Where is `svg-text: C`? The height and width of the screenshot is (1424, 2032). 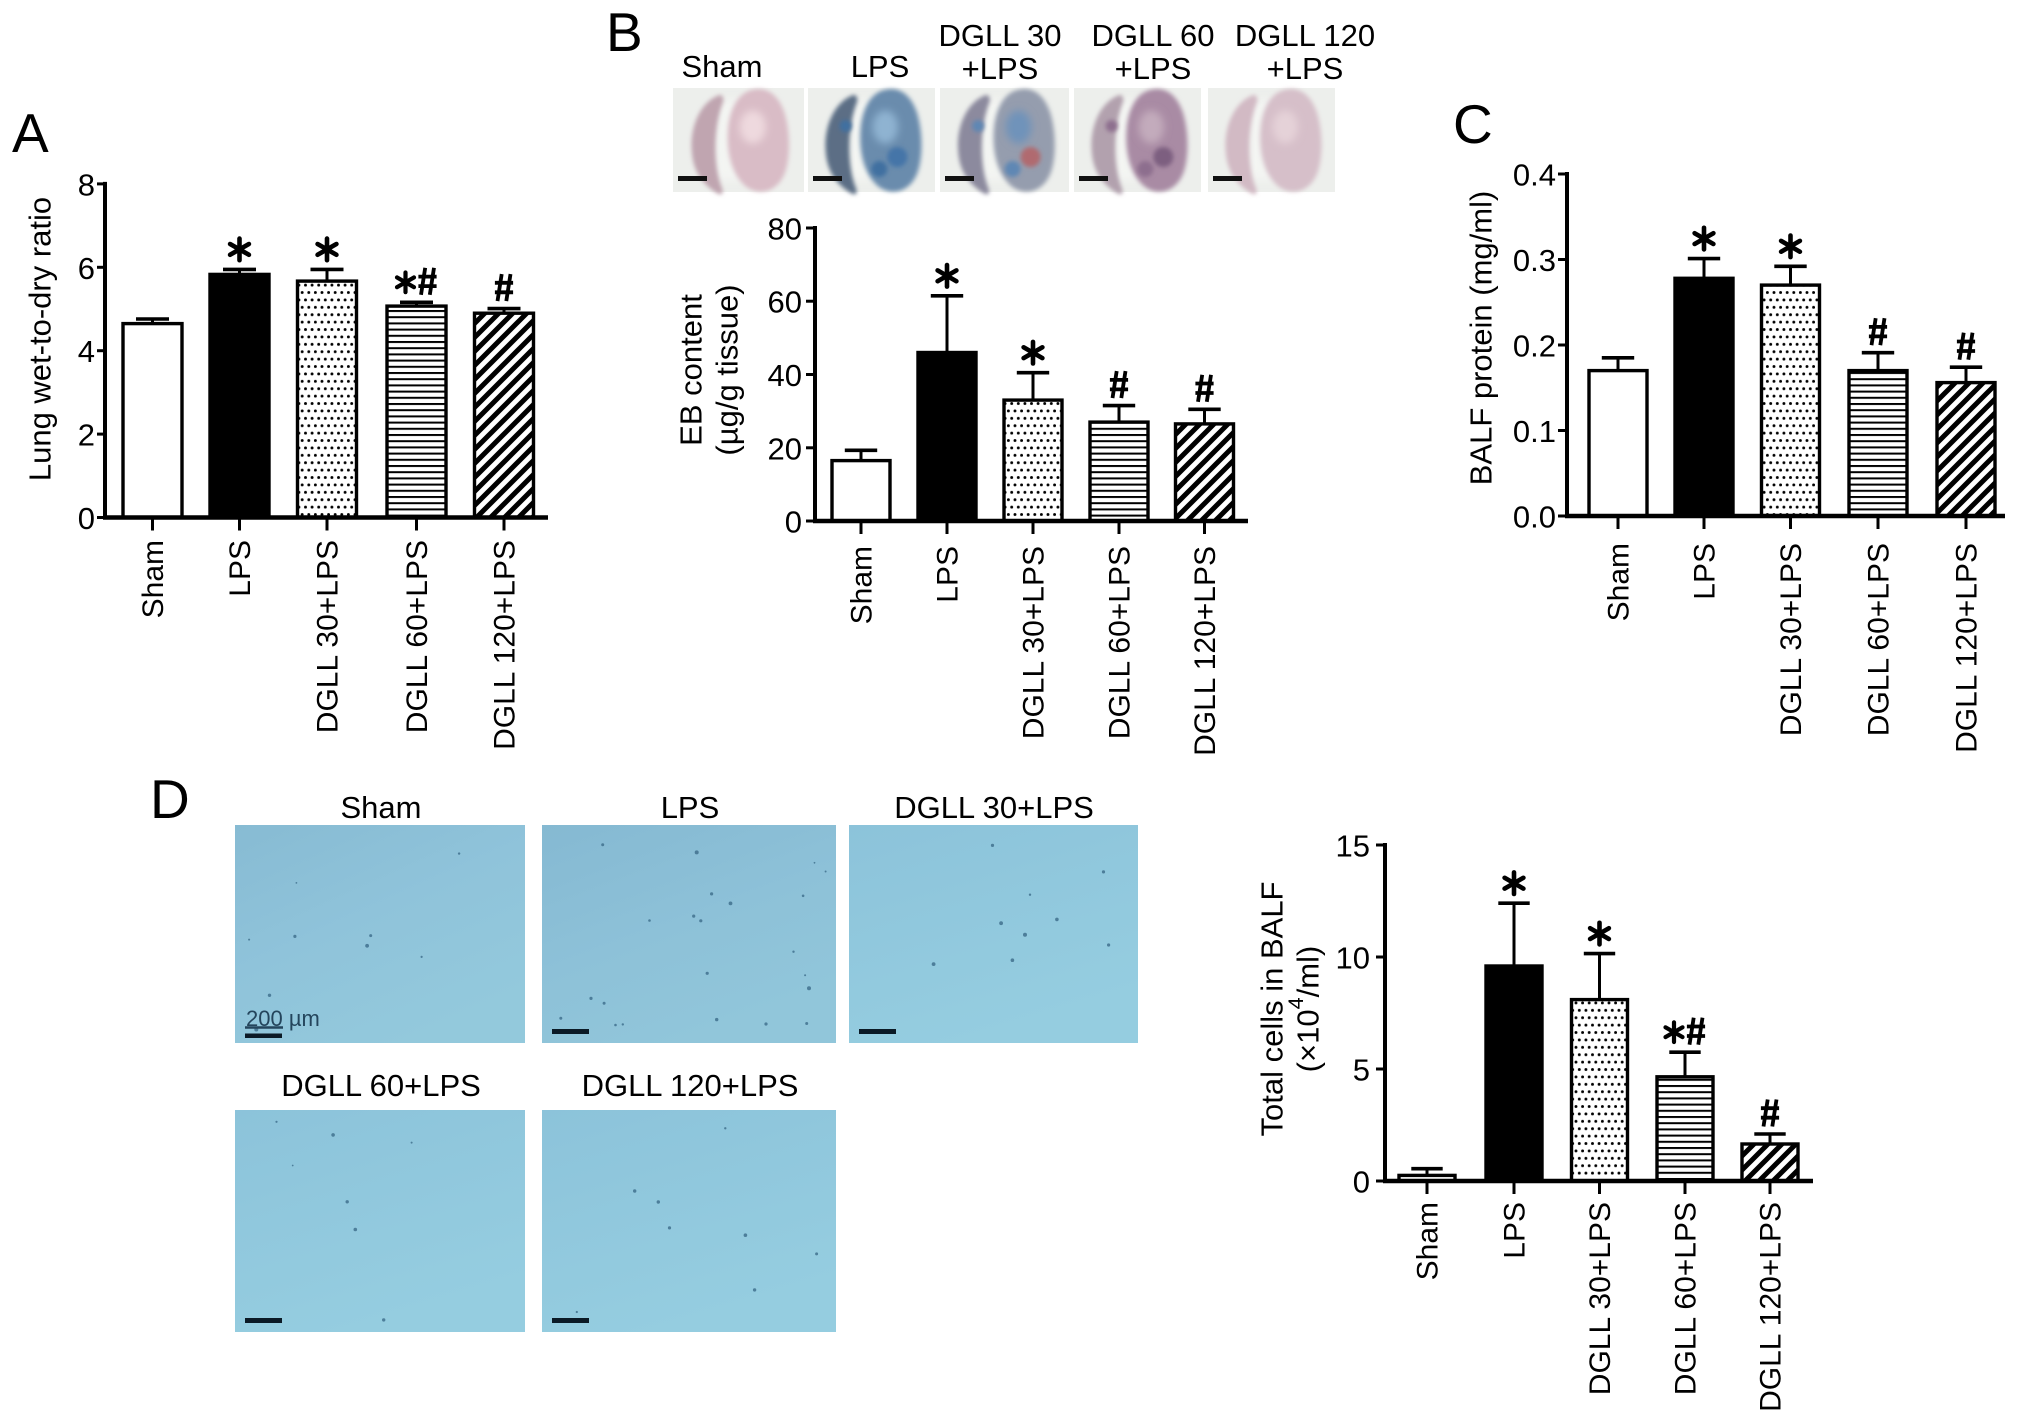 svg-text: C is located at coordinates (1473, 124).